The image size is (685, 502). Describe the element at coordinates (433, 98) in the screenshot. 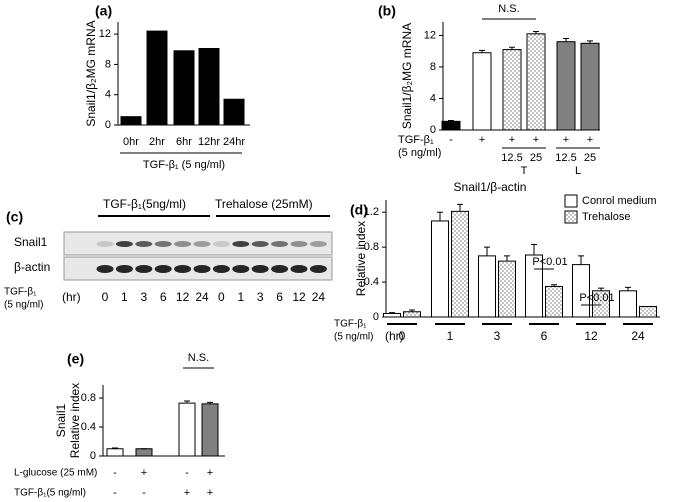

I see `y-tick-label: 4` at that location.